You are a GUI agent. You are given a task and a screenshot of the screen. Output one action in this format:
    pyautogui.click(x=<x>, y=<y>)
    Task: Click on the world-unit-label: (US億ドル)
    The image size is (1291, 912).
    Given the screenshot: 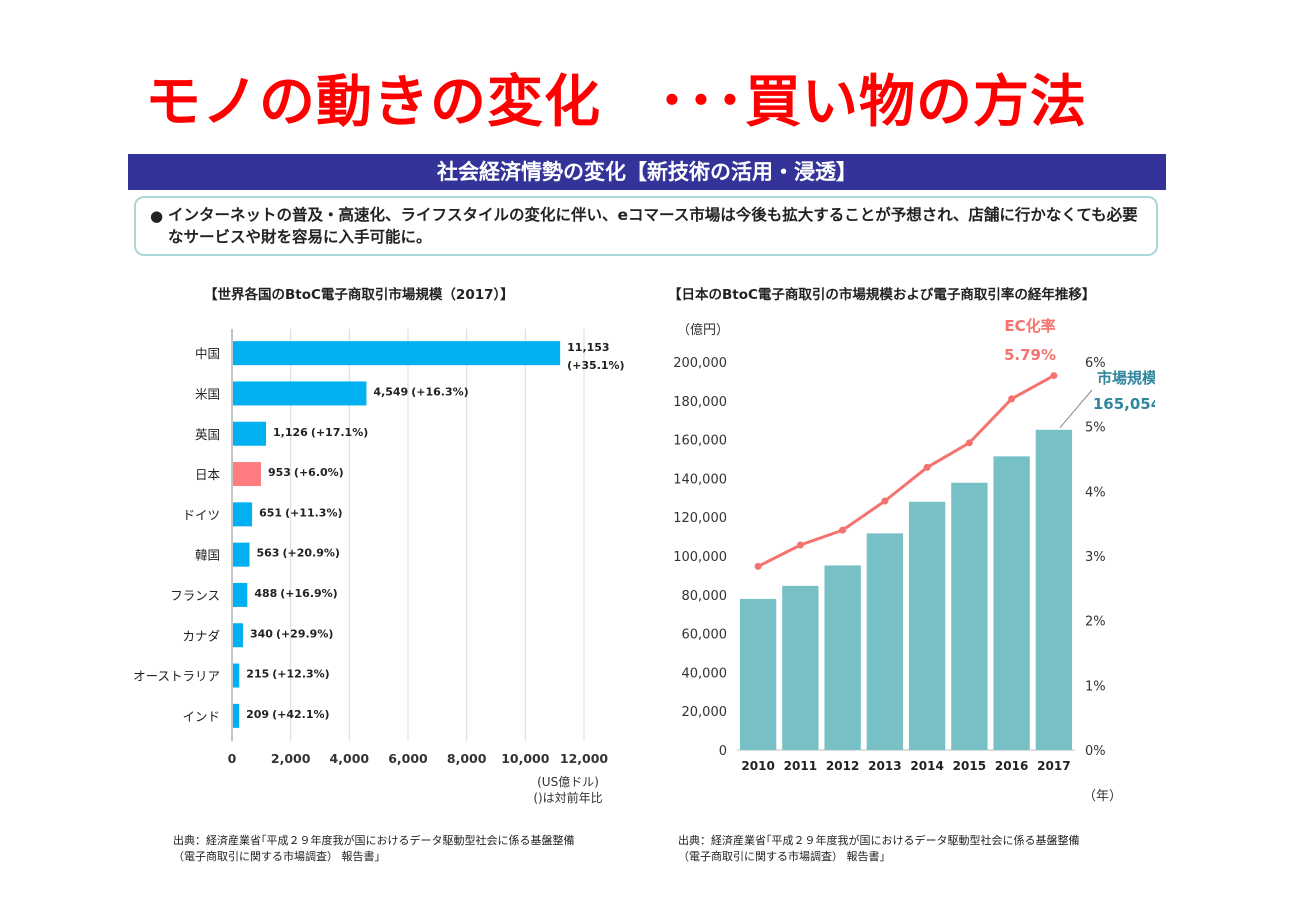 What is the action you would take?
    pyautogui.click(x=568, y=782)
    